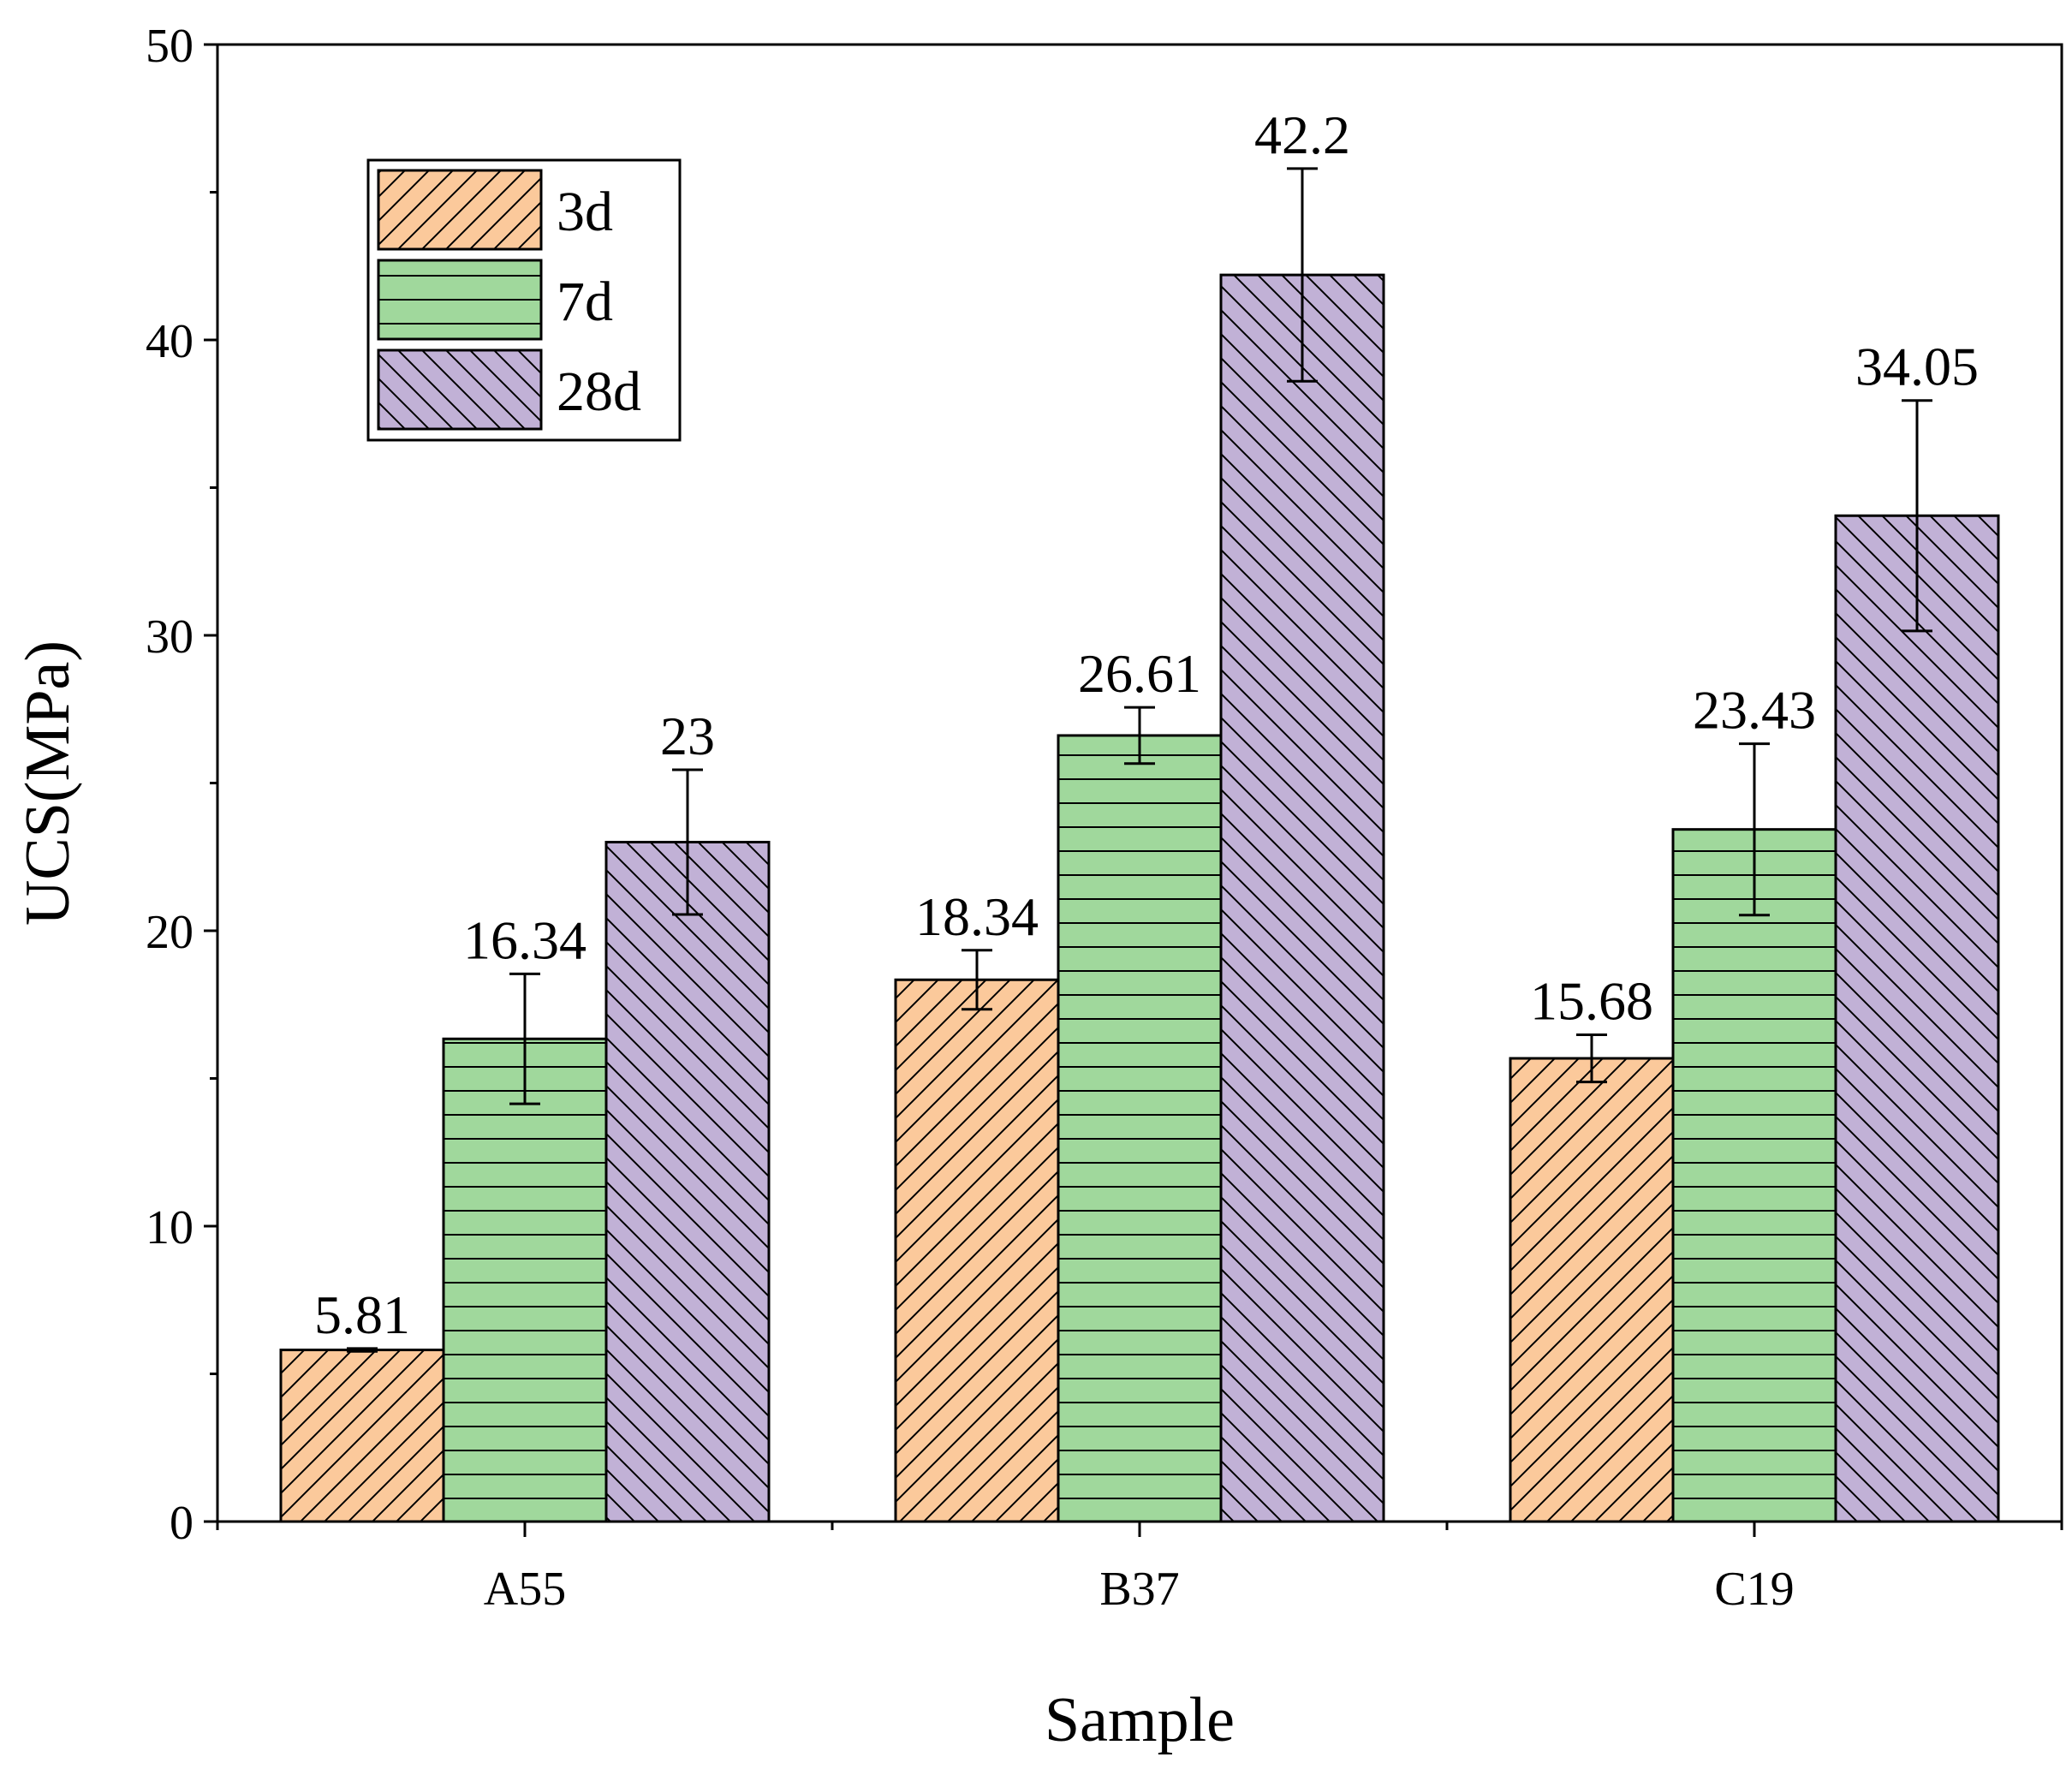 The height and width of the screenshot is (1775, 2072). I want to click on y-tick-label: 0, so click(182, 1523).